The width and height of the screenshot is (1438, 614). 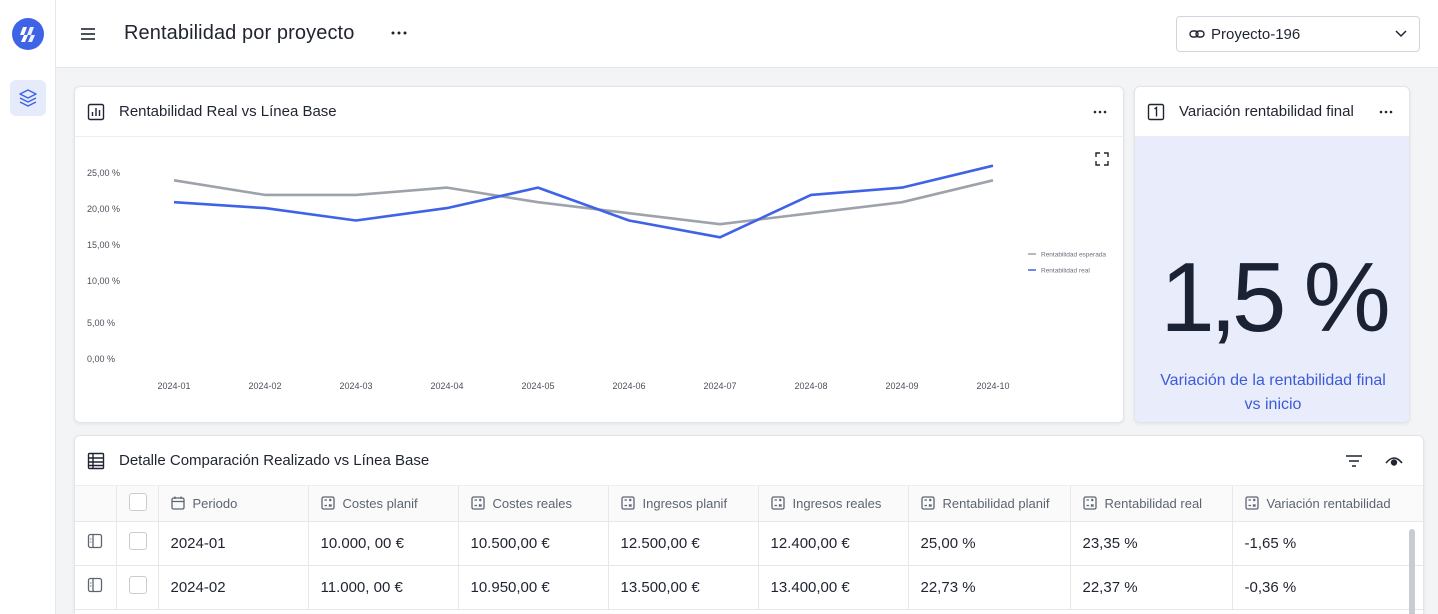 I want to click on cell-costes-reales: 10.950,00 €, so click(x=533, y=587).